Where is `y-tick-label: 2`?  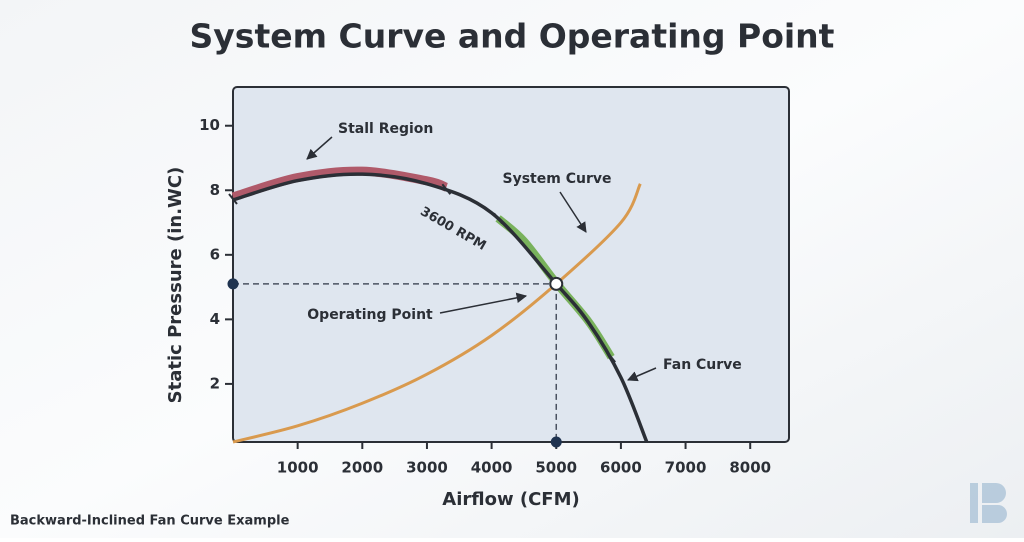
y-tick-label: 2 is located at coordinates (215, 383).